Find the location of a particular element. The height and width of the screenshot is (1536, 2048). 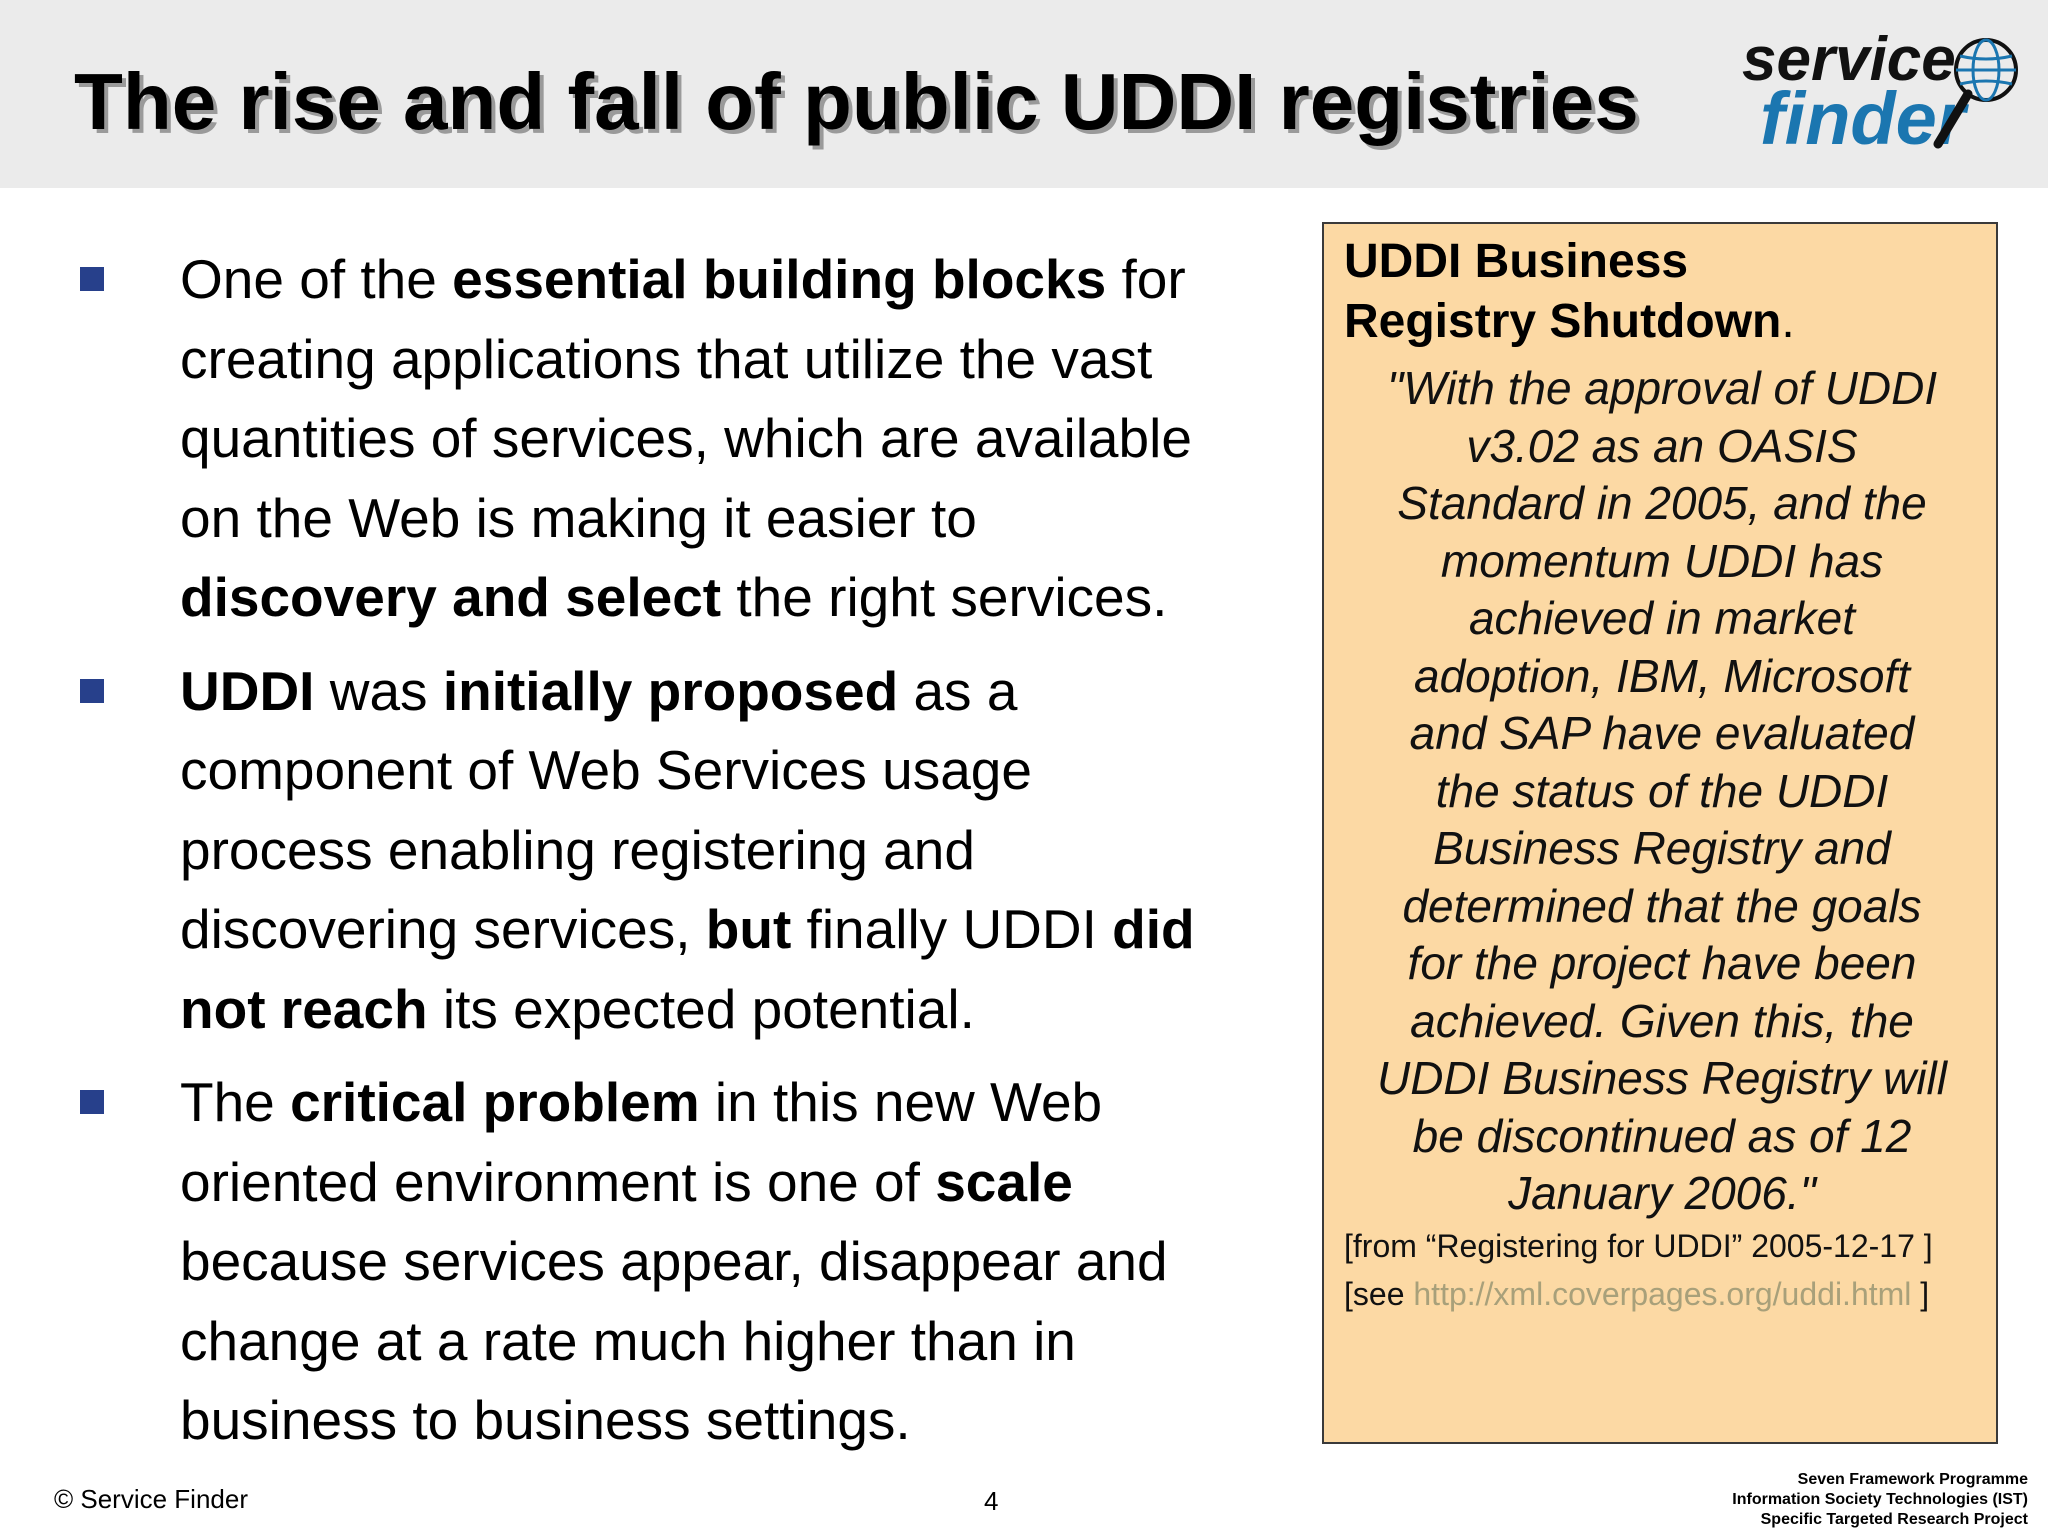

callout-heading: UDDI Business Registry Shutdown. is located at coordinates (1569, 292).